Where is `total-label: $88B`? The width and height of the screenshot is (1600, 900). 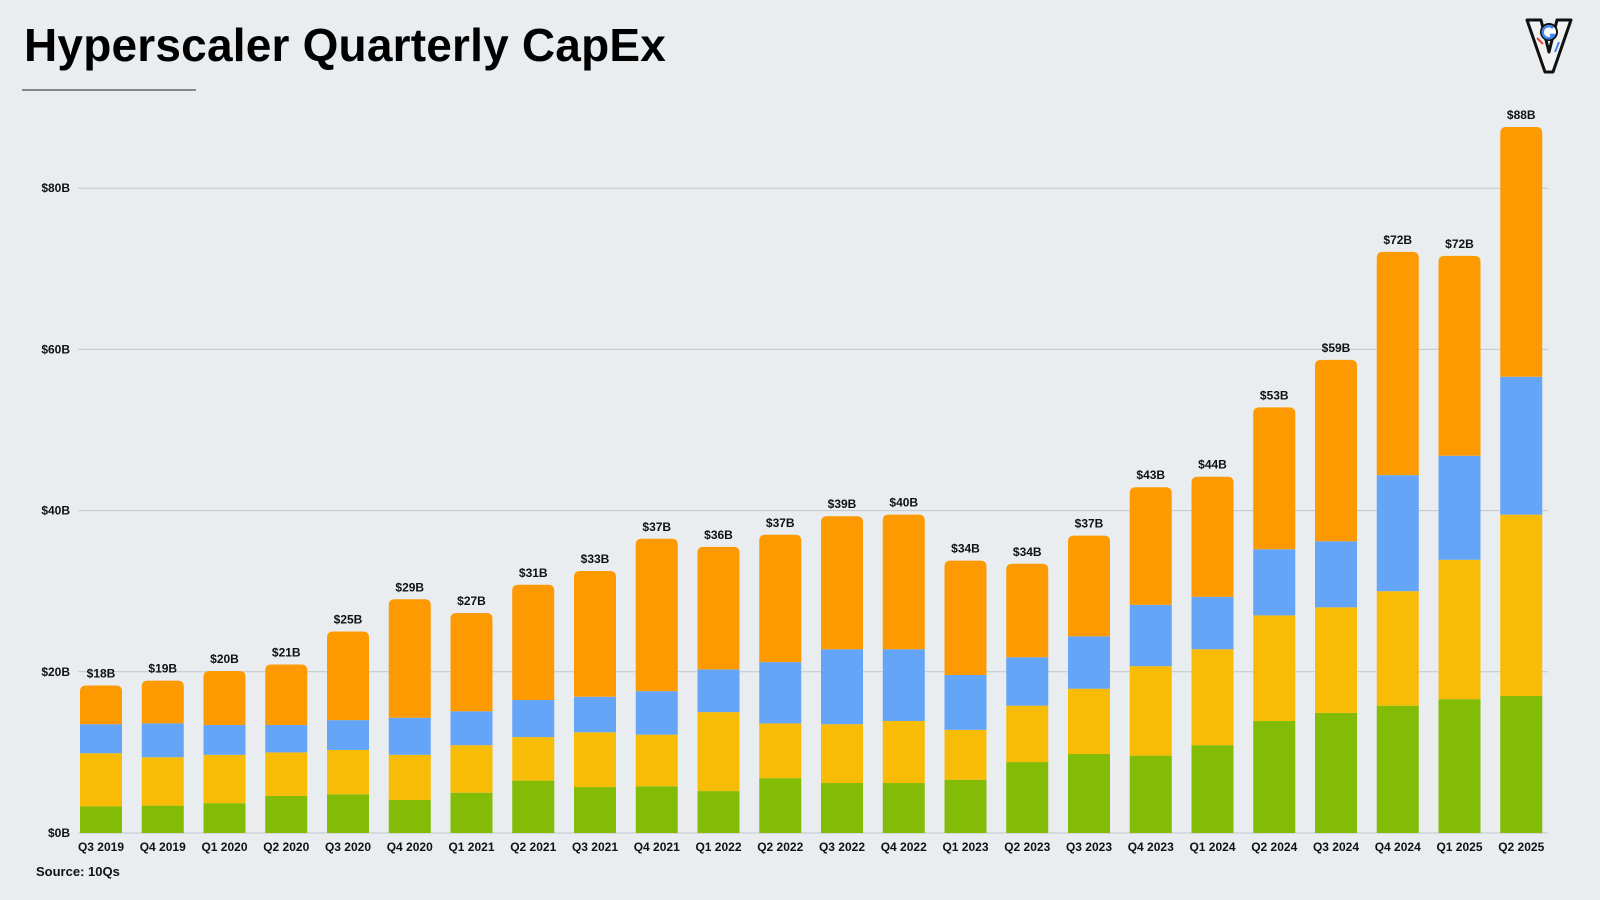 total-label: $88B is located at coordinates (1521, 115).